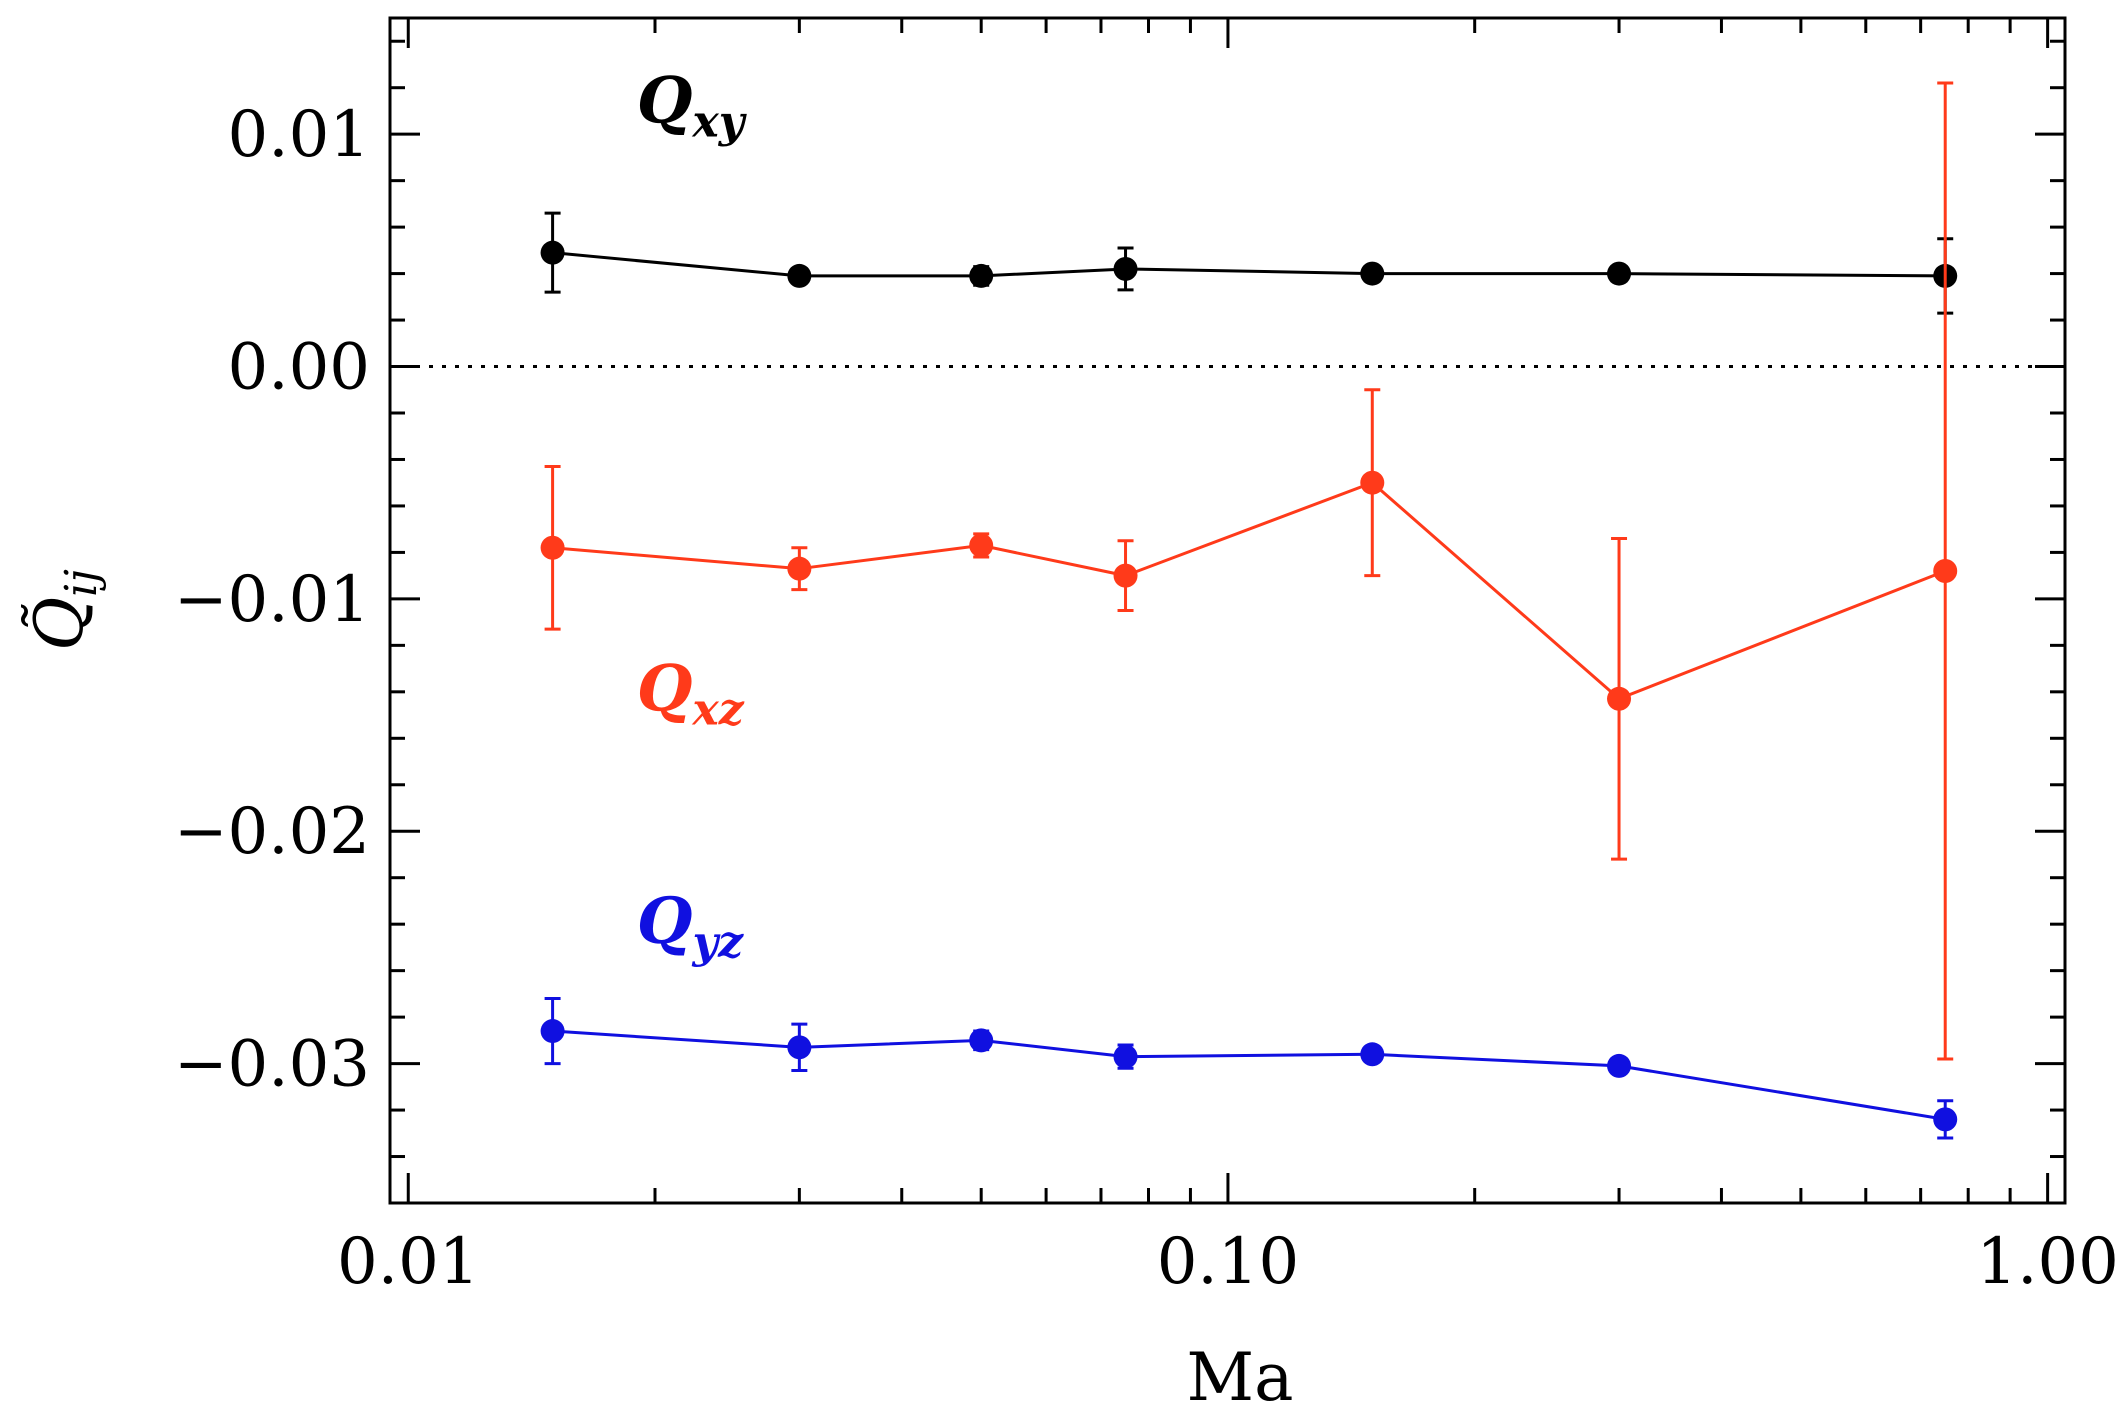 Image resolution: width=2125 pixels, height=1417 pixels. I want to click on x-axis-title: Ma, so click(1240, 1377).